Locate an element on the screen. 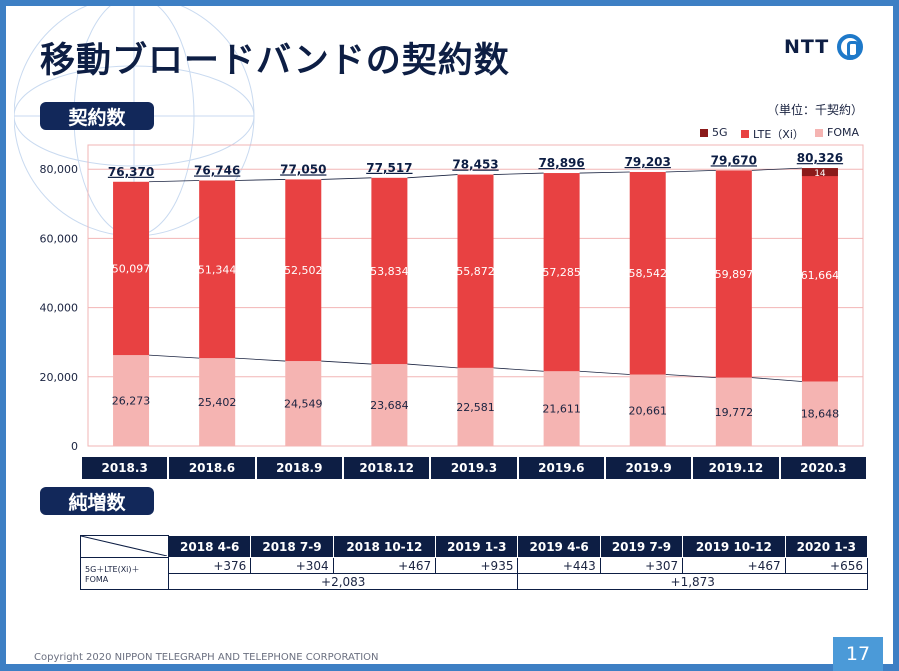  data-label-foma: 26,273 is located at coordinates (131, 401).